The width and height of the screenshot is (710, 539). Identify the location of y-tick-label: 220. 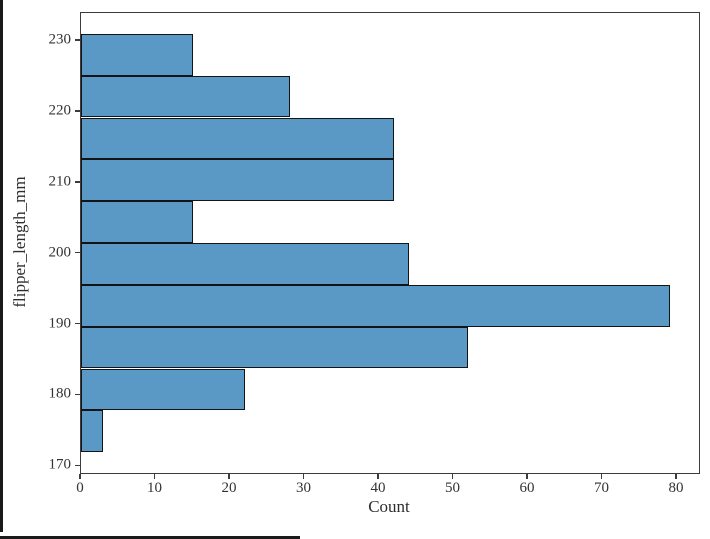
(60, 110).